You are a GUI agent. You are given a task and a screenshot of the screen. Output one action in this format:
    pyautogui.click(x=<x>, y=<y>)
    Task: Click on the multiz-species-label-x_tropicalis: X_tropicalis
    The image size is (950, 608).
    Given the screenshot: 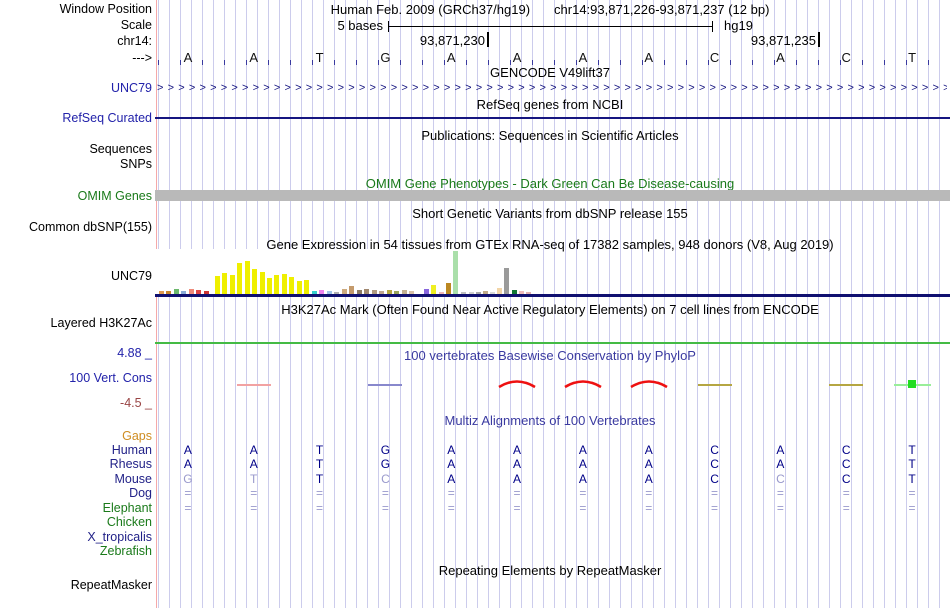 What is the action you would take?
    pyautogui.click(x=119, y=536)
    